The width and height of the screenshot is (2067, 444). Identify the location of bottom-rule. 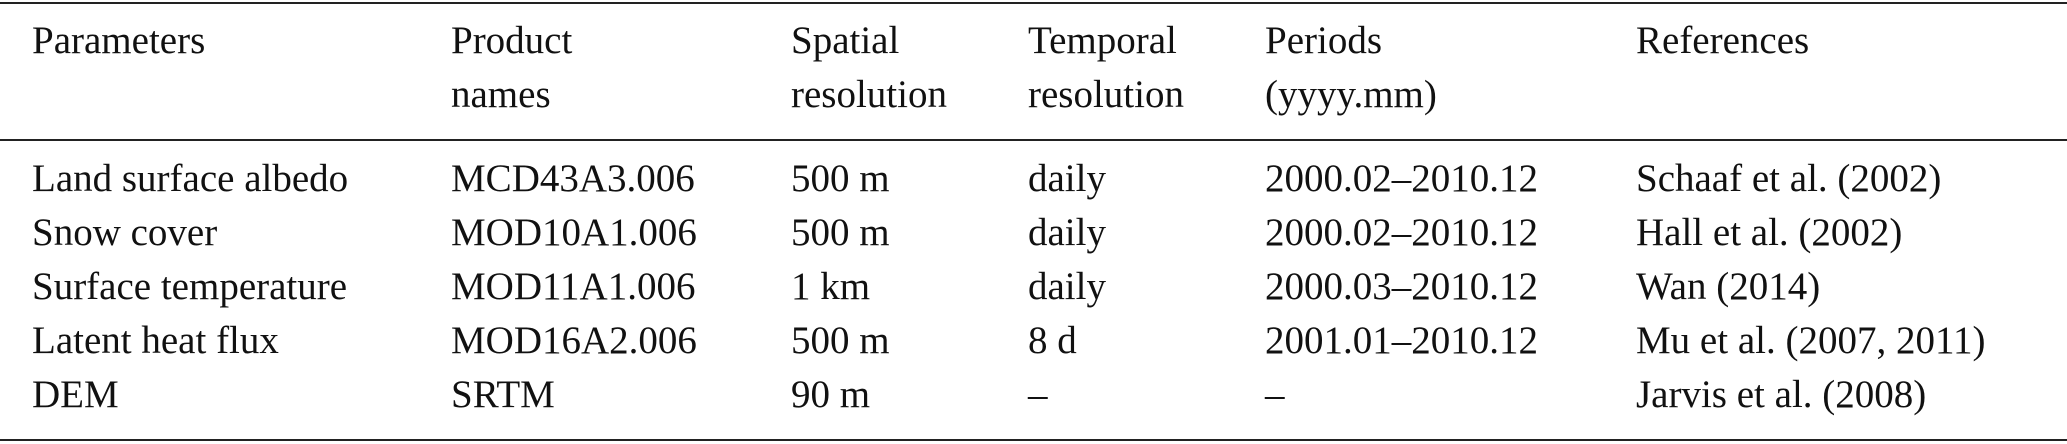
(1033, 440).